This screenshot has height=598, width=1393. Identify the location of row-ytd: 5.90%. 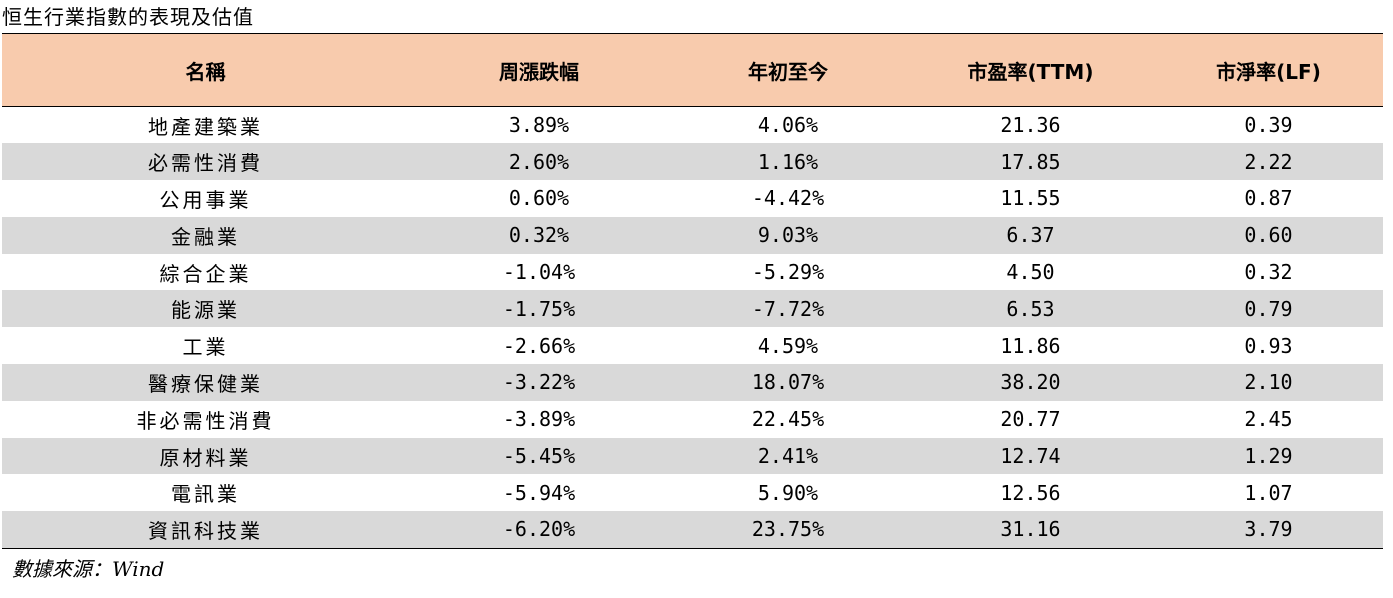
(788, 492).